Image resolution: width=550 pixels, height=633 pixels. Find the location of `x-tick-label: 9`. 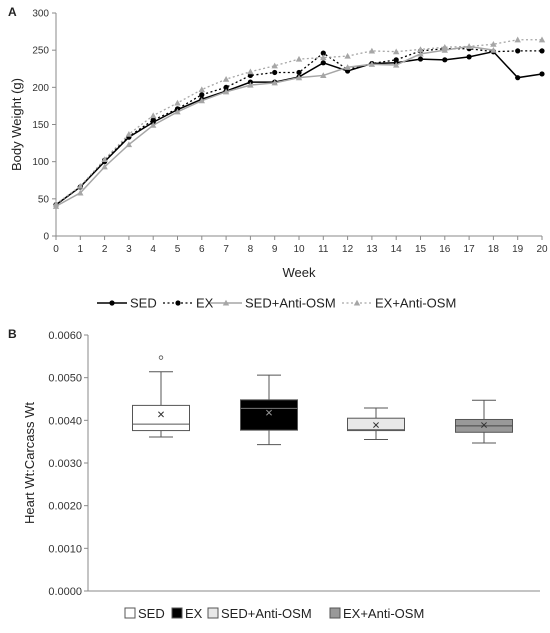

x-tick-label: 9 is located at coordinates (275, 249).